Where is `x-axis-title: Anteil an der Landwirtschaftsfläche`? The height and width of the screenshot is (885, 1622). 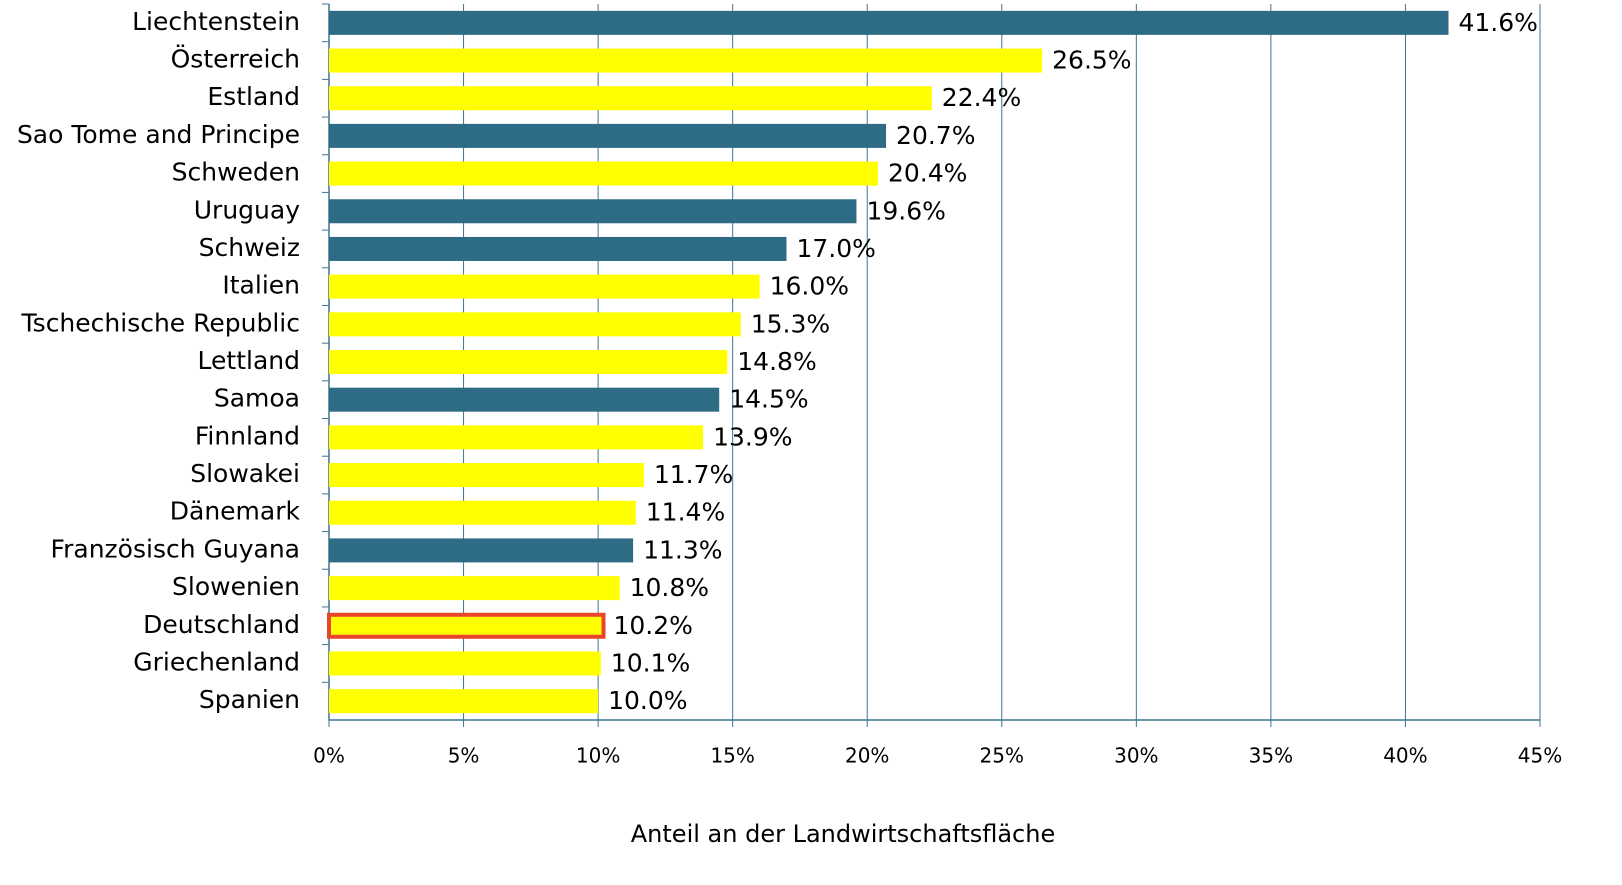 x-axis-title: Anteil an der Landwirtschaftsfläche is located at coordinates (843, 834).